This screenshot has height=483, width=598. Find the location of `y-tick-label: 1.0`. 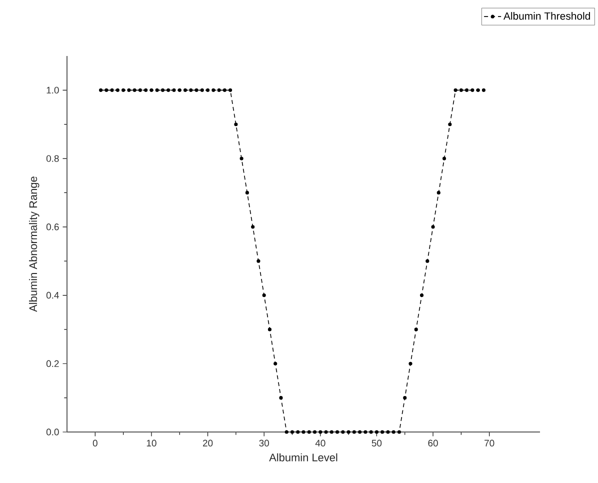

y-tick-label: 1.0 is located at coordinates (52, 90).